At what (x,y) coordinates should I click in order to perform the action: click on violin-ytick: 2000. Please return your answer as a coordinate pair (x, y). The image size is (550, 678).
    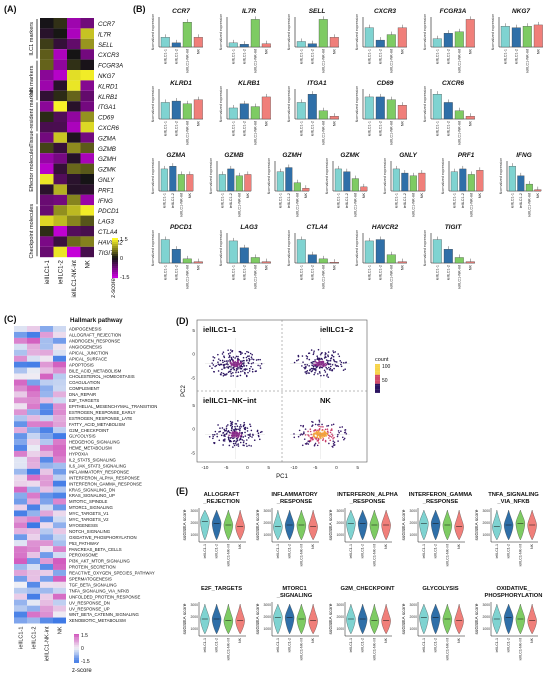
    Looking at the image, I should click on (267, 617).